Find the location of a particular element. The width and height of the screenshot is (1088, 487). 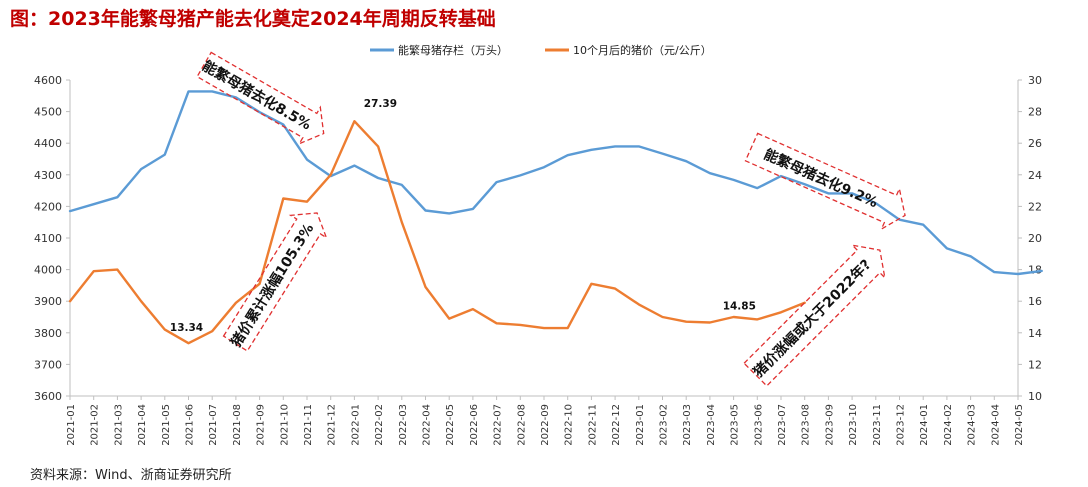

x-tick-label: 2022-04 is located at coordinates (427, 425).